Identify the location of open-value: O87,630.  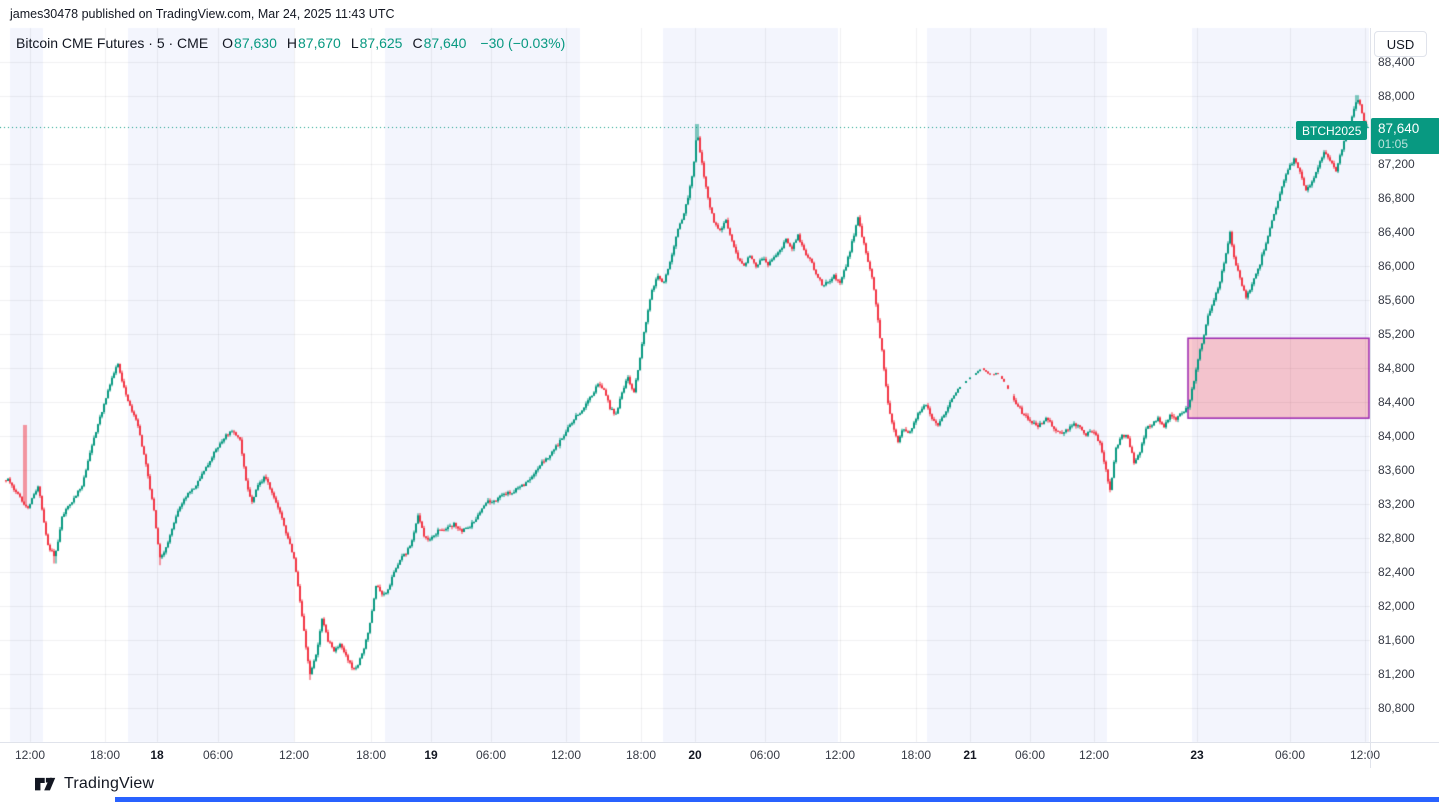
(249, 43).